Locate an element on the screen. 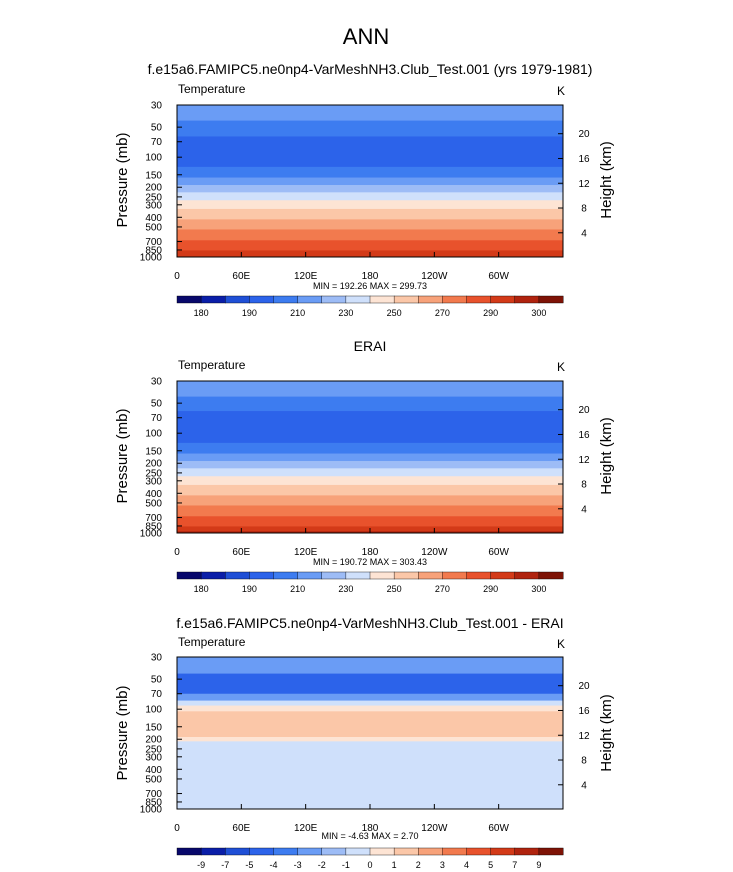 Image resolution: width=733 pixels, height=872 pixels. height-tick-label: 20 is located at coordinates (584, 686).